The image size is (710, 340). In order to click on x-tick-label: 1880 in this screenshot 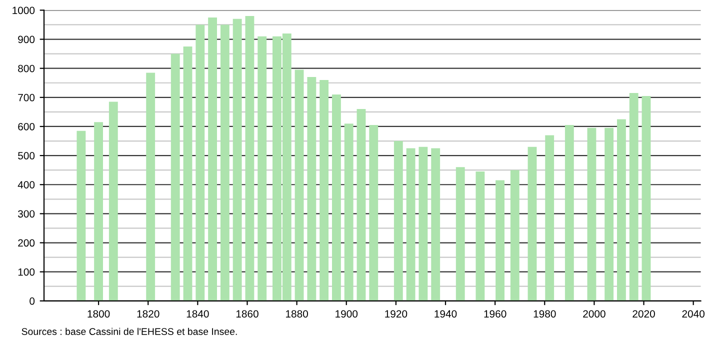, I will do `click(297, 314)`.